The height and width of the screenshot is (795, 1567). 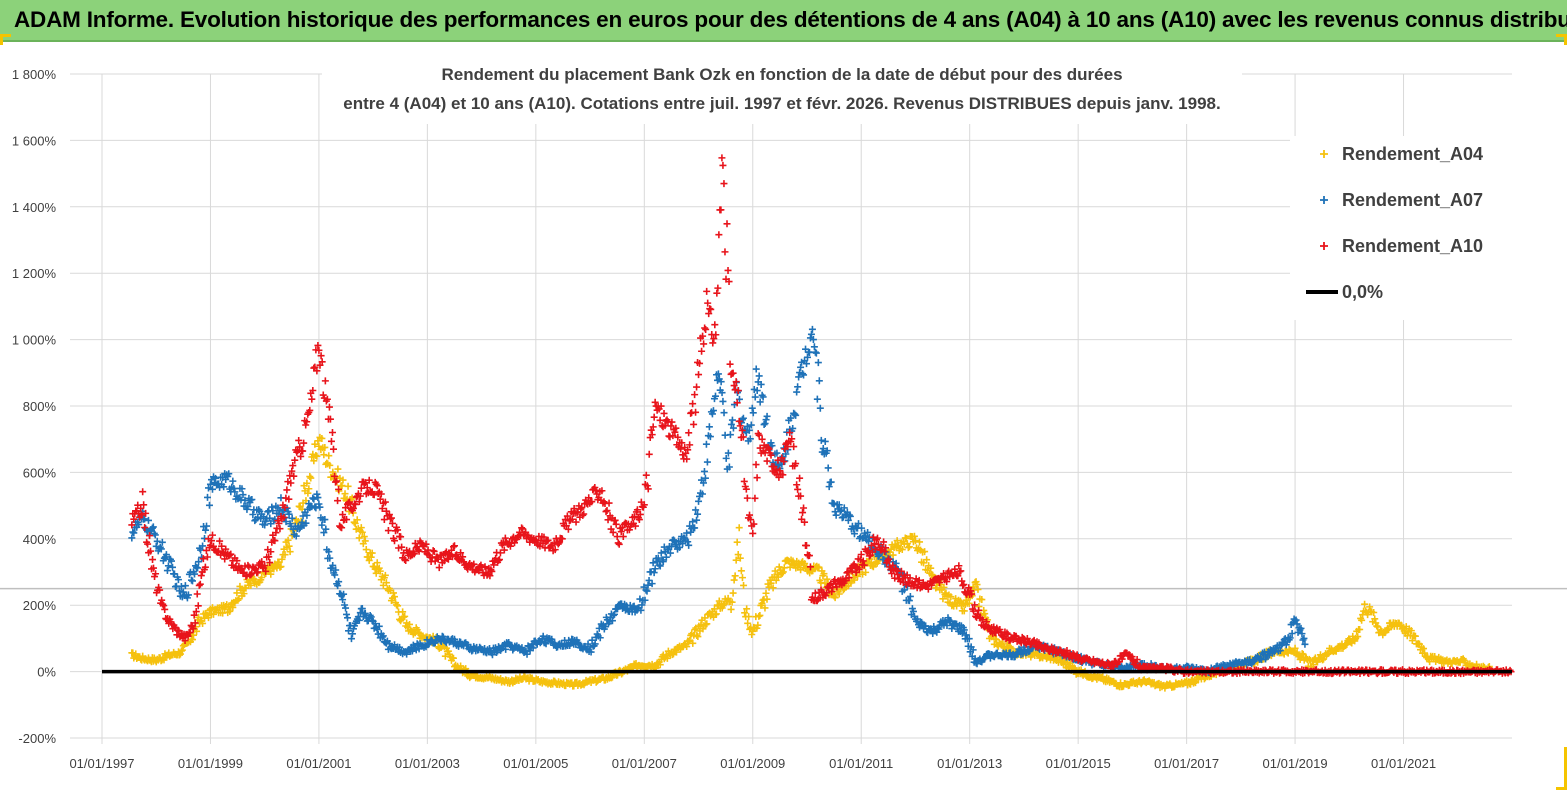 I want to click on x-tick-label: 01/01/2013, so click(x=969, y=763).